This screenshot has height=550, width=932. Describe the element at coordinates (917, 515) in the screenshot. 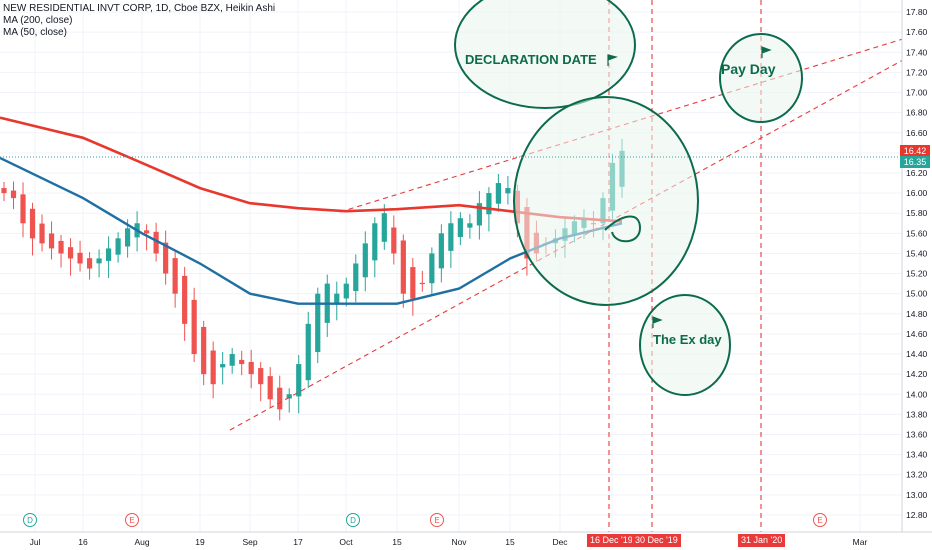

I see `y-tick-label: 12.80` at that location.